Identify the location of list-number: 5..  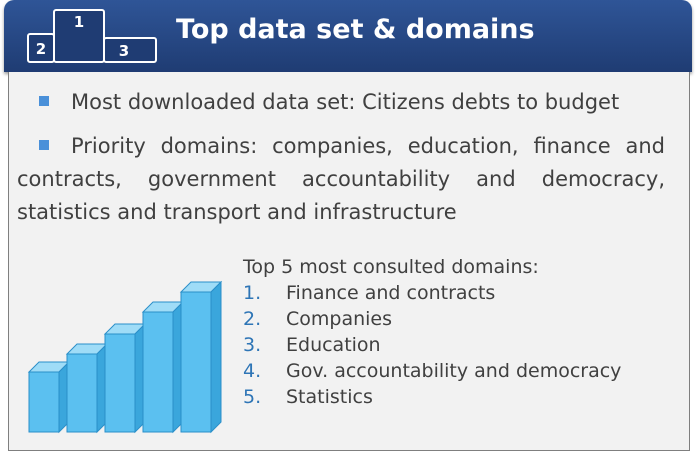
(252, 397).